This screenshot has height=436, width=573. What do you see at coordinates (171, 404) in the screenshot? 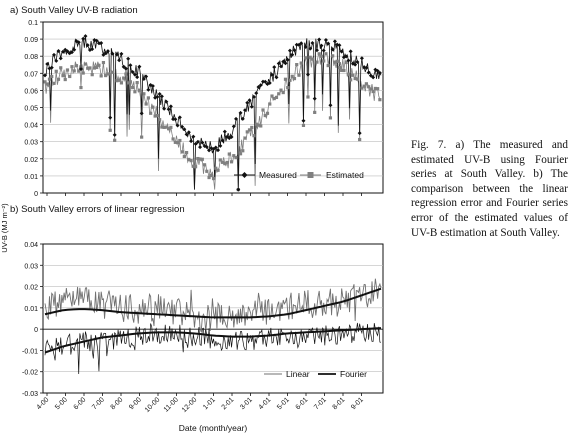
I see `x-tick-label: 11-00` at bounding box center [171, 404].